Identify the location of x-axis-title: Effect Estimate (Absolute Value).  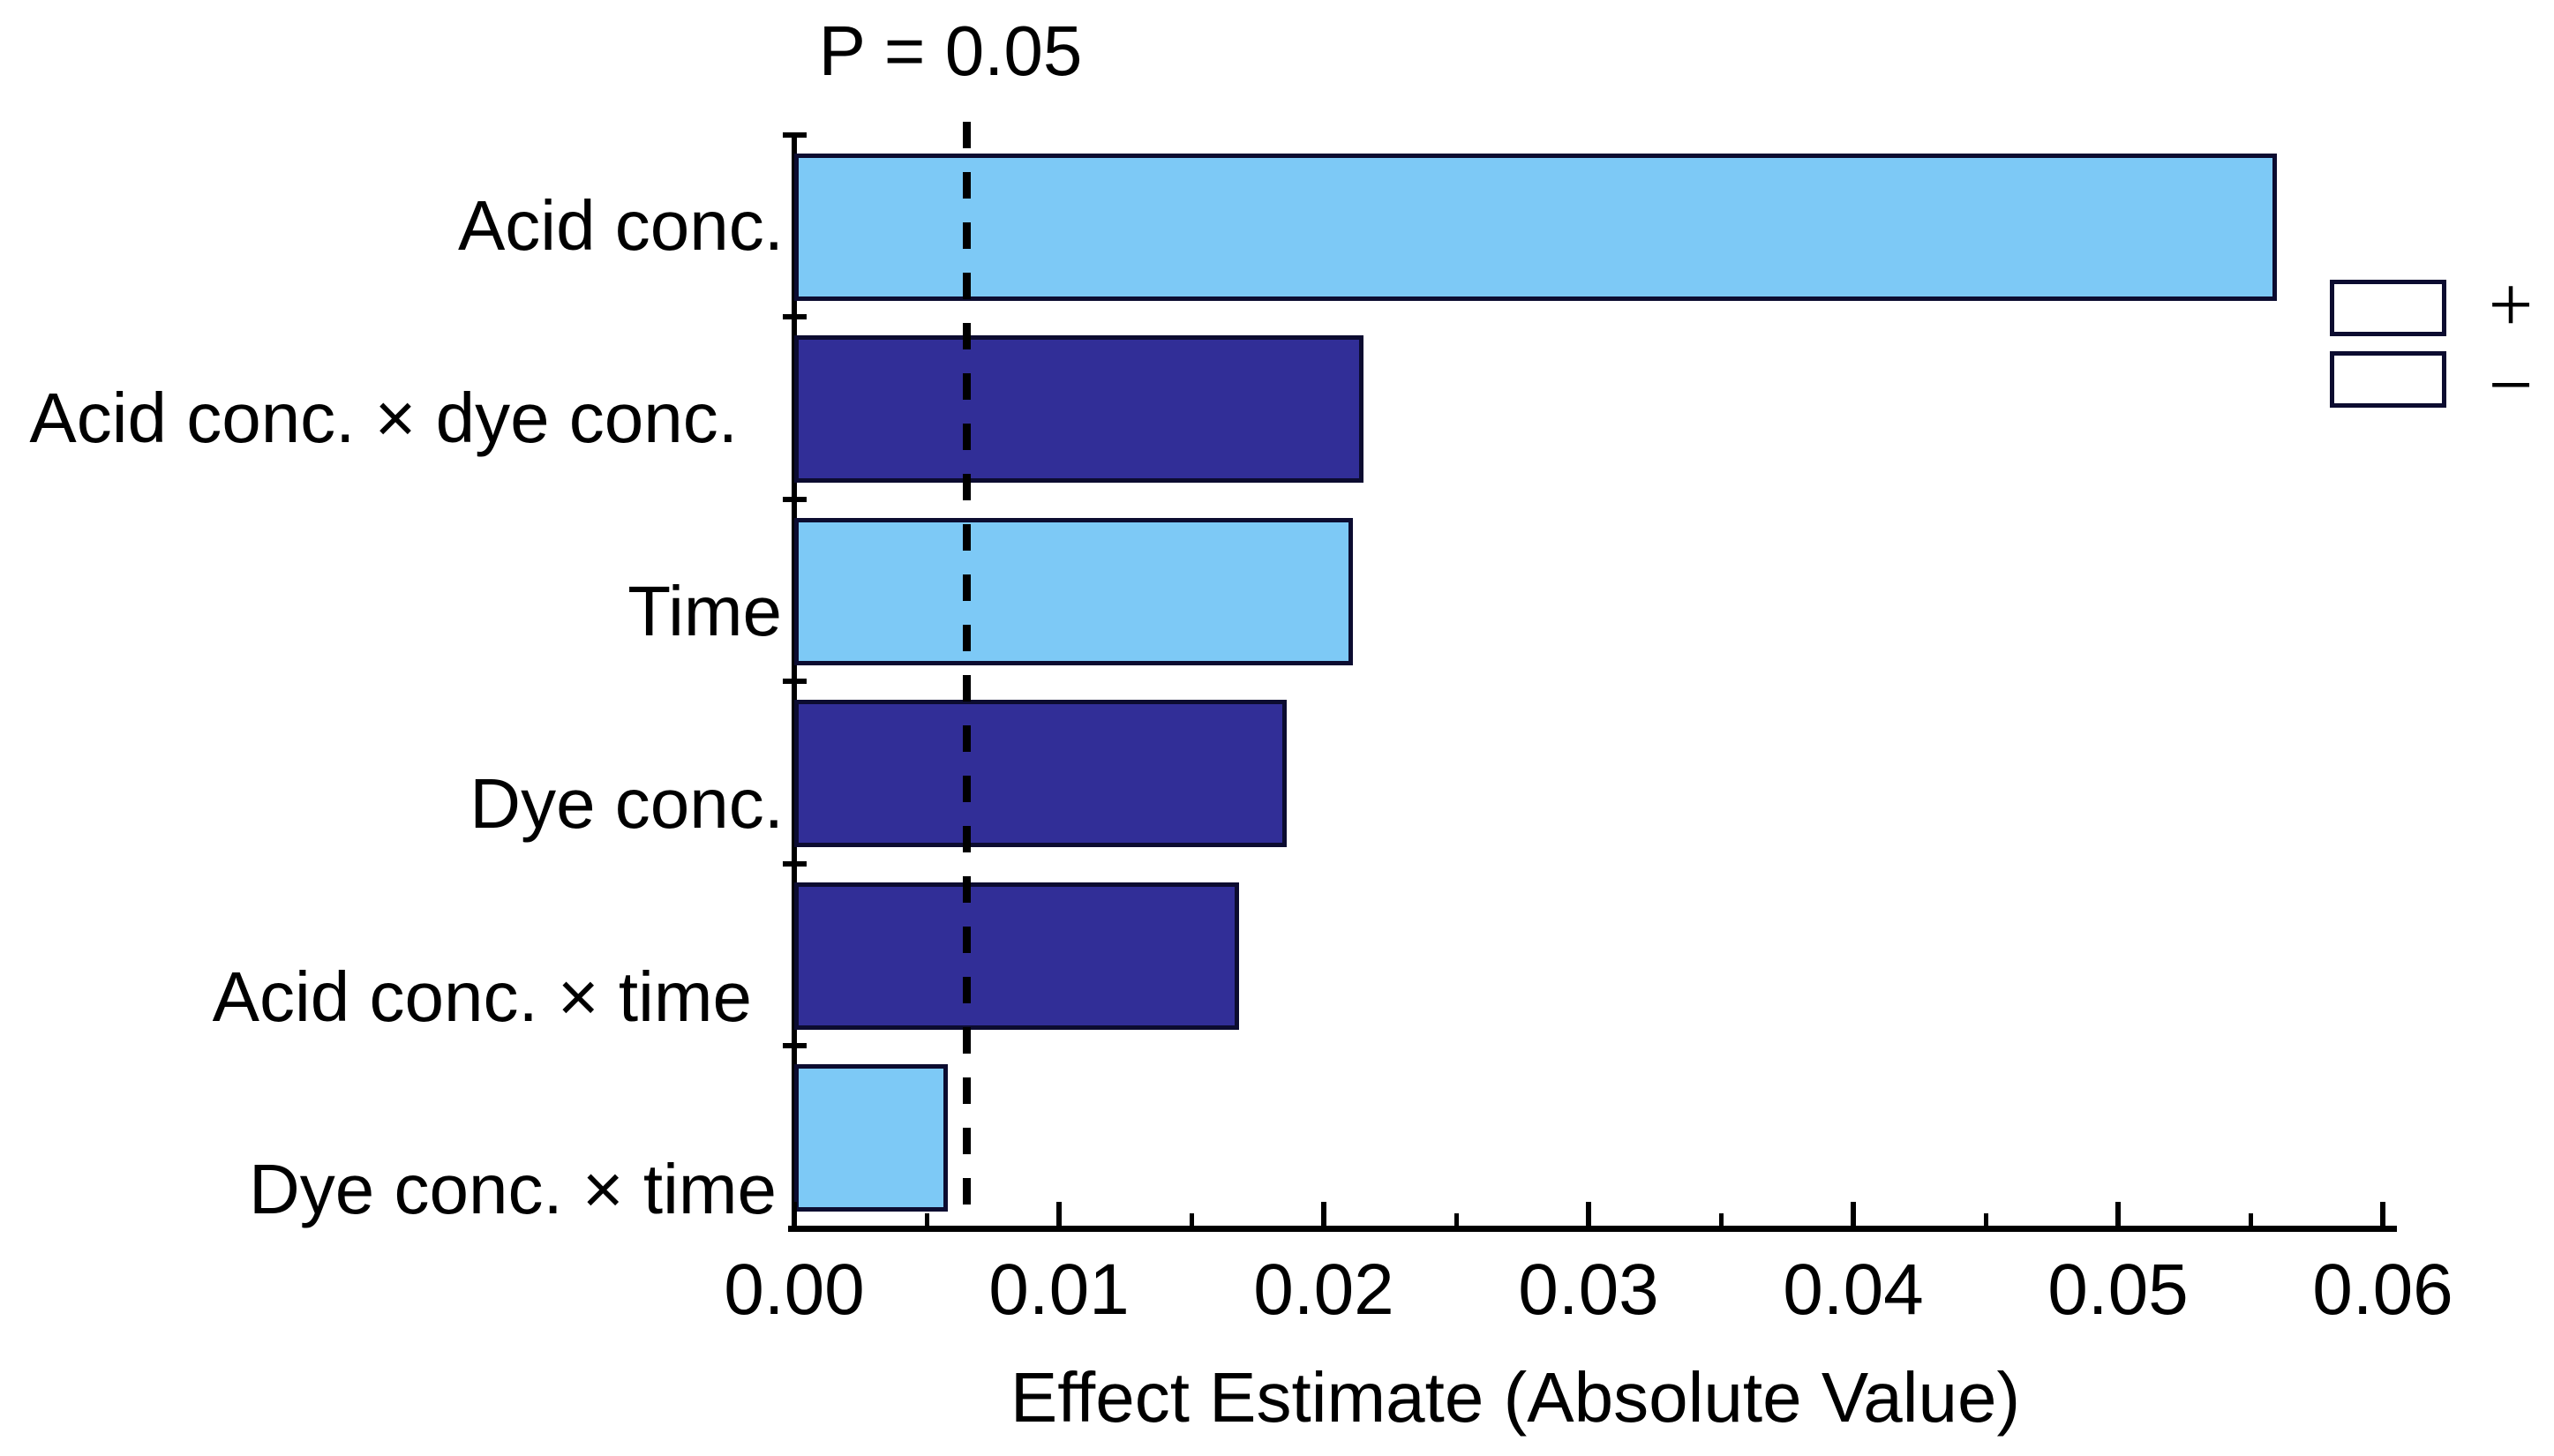
(1515, 1397).